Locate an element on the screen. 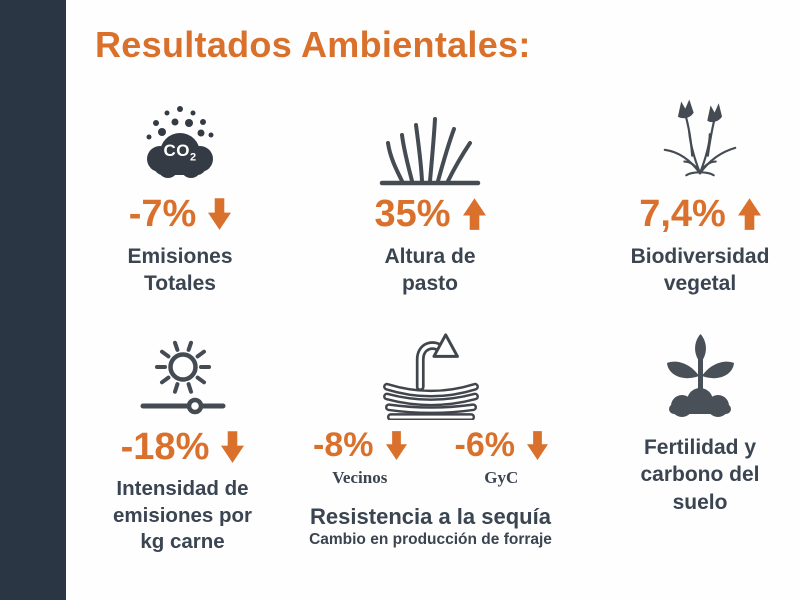 The image size is (800, 600). stat-row: -18% is located at coordinates (182, 447).